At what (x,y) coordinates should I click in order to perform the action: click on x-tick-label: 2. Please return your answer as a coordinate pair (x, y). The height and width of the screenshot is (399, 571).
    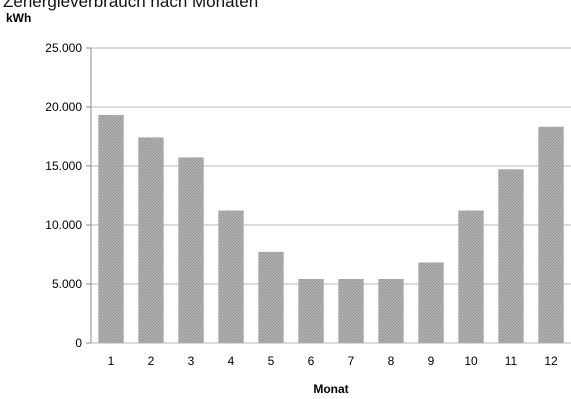
    Looking at the image, I should click on (151, 361).